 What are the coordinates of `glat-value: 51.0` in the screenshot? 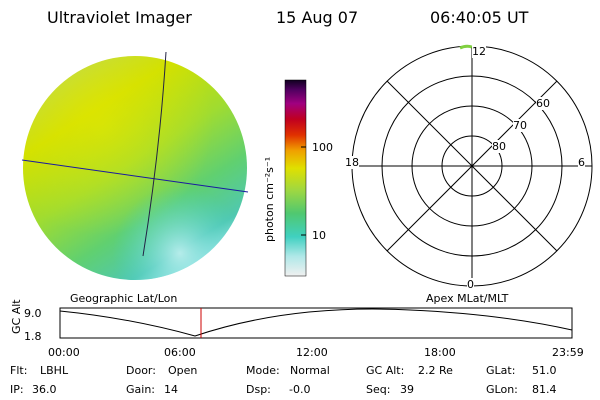 It's located at (544, 370).